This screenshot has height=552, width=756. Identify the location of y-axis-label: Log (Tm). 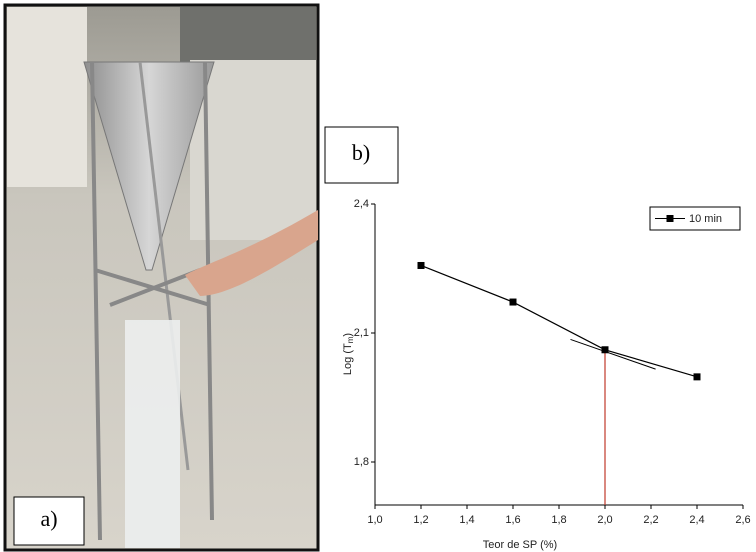
(348, 354).